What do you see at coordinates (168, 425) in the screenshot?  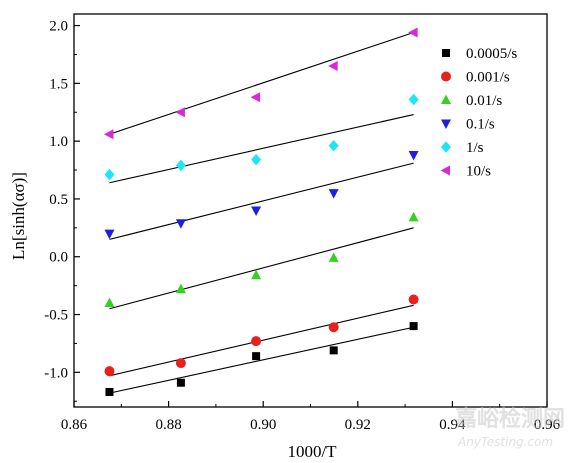 I see `x-tick-label: 0.88` at bounding box center [168, 425].